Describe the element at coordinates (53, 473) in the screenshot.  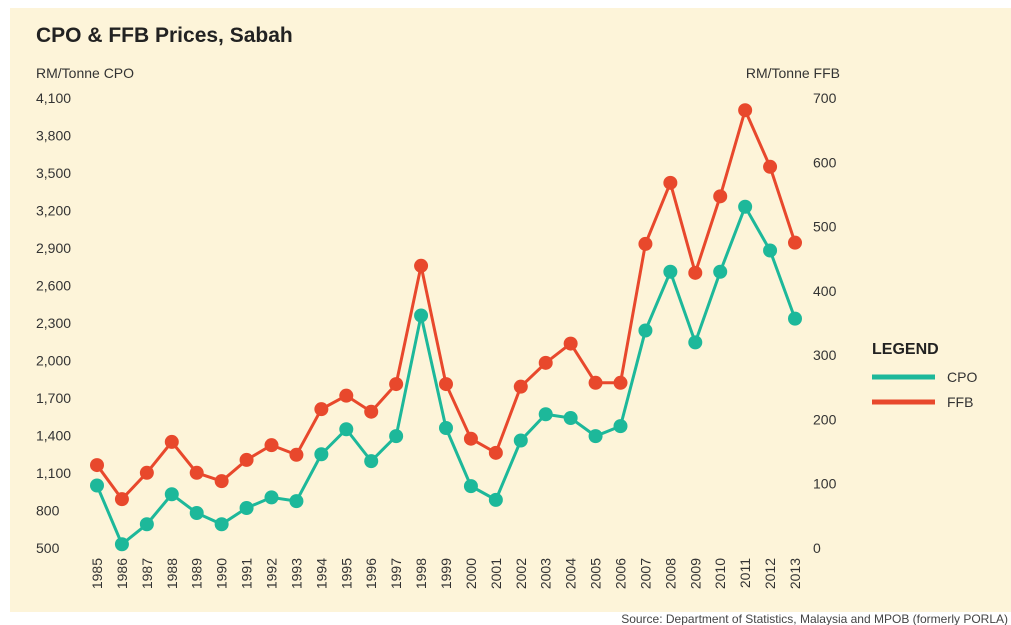
I see `y-tick-label: 1,100` at that location.